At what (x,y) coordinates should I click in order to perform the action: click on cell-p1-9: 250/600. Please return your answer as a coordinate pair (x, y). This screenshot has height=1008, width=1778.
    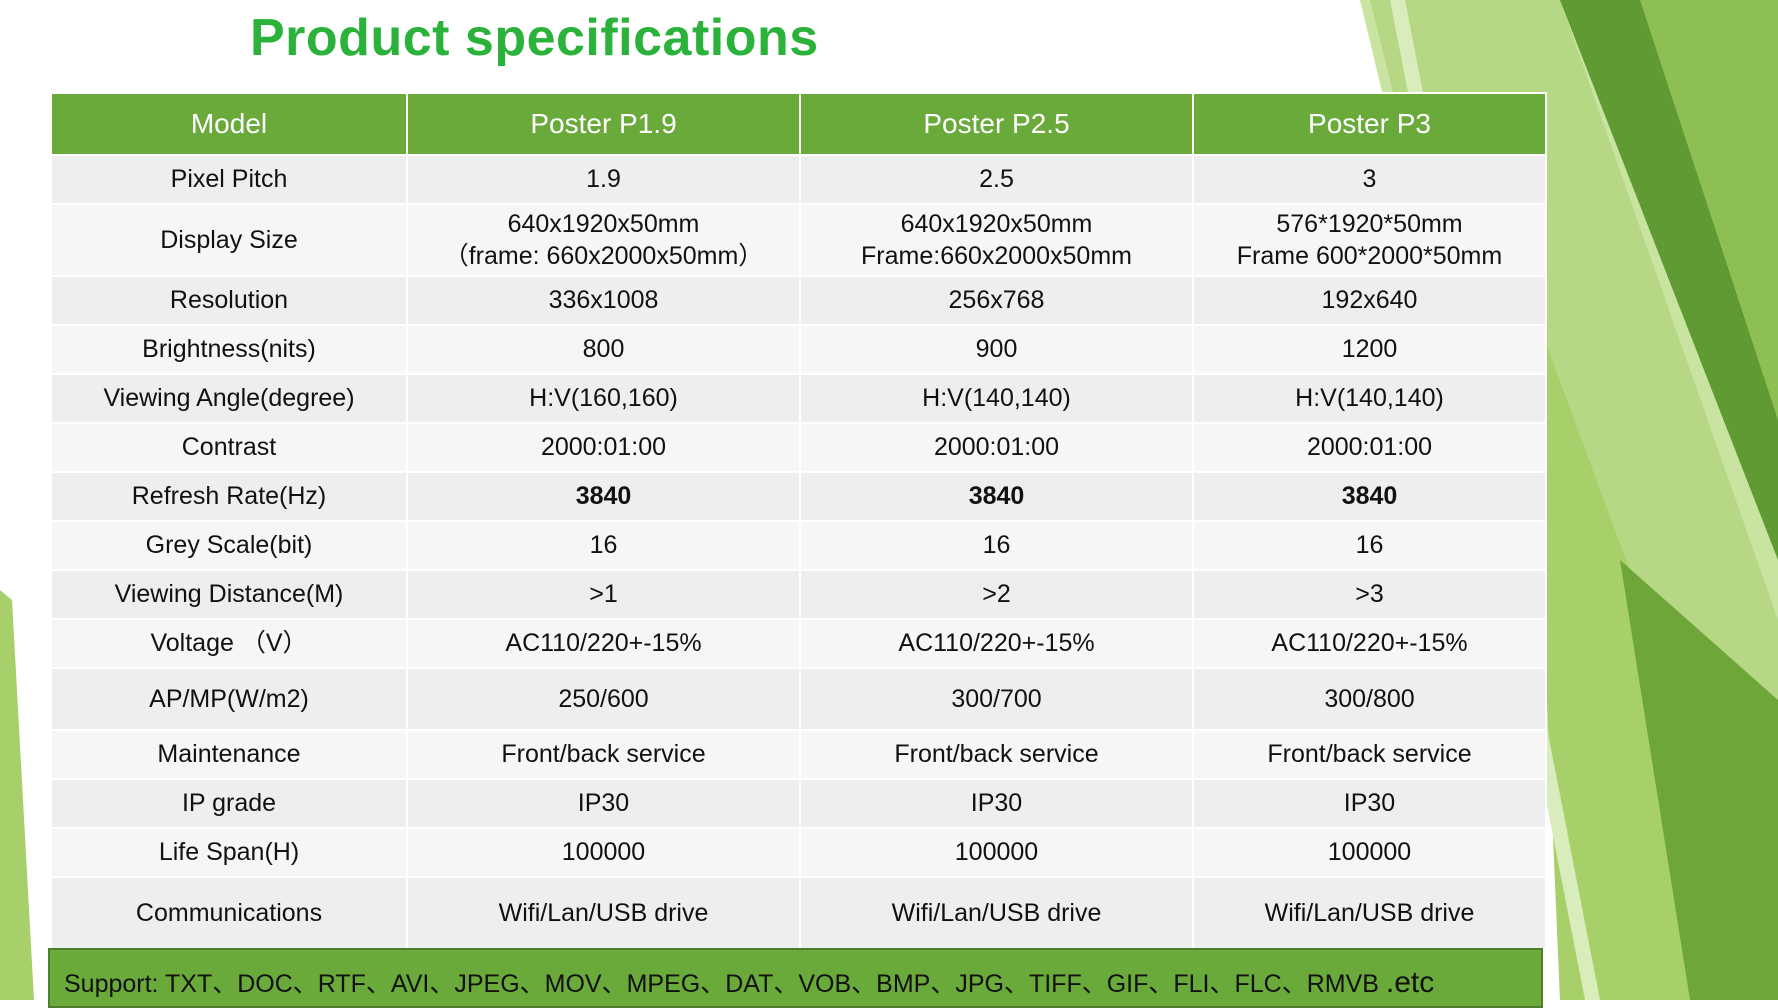
    Looking at the image, I should click on (603, 699).